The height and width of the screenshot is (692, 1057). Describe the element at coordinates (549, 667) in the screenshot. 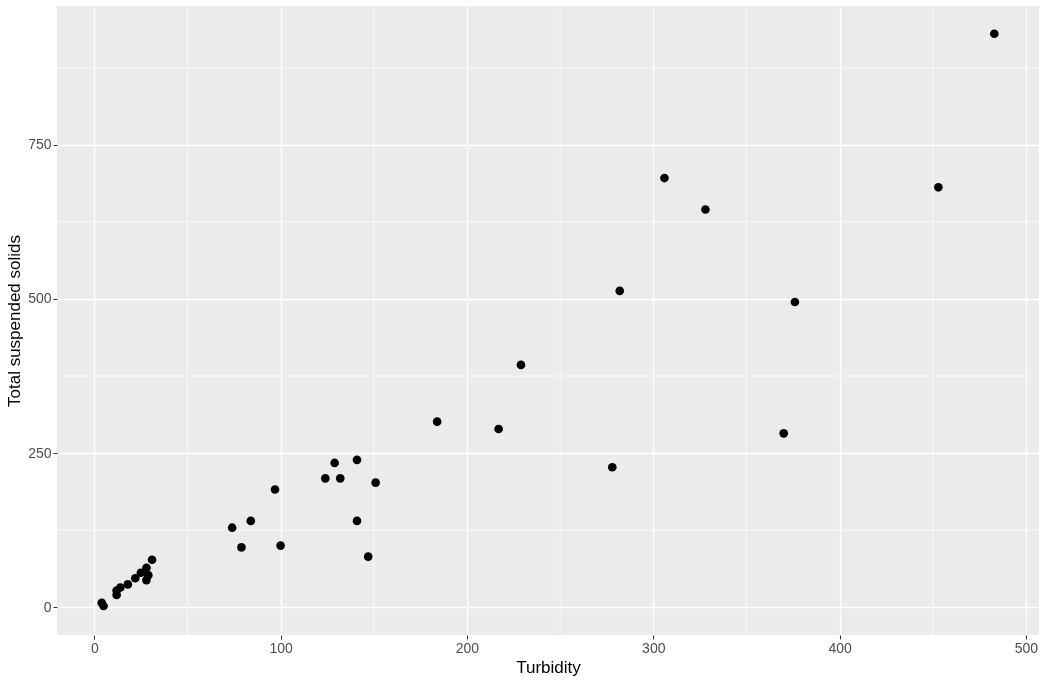

I see `x-axis-title: Turbidity` at that location.